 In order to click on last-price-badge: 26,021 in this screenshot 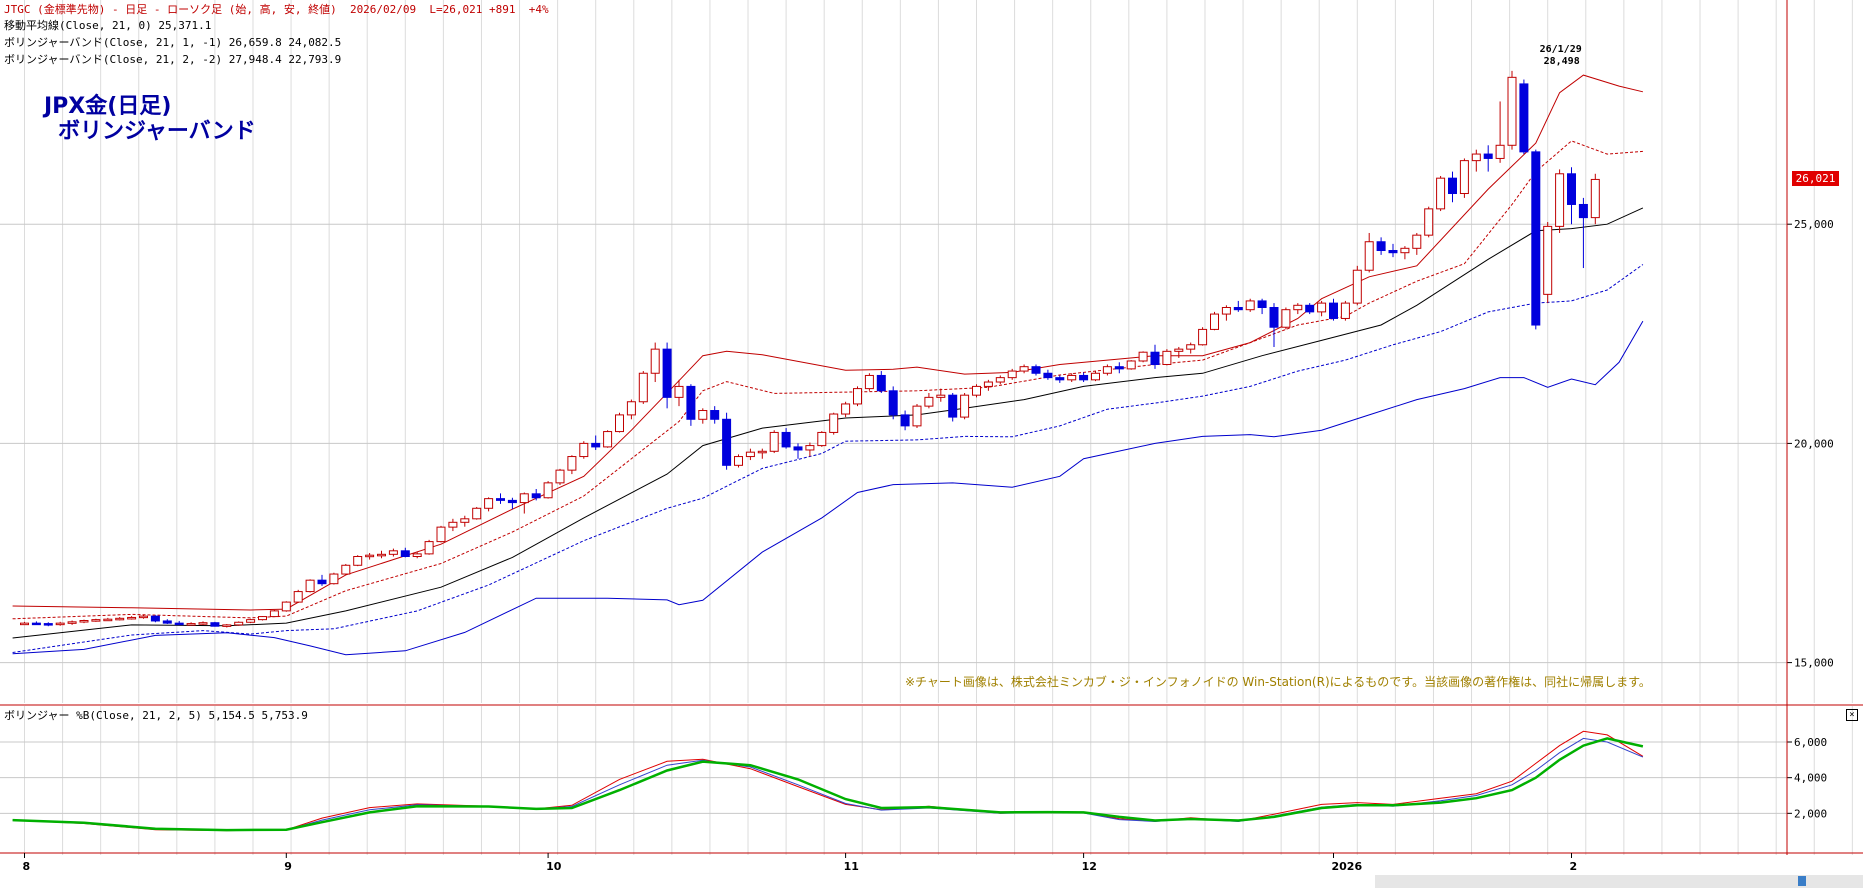, I will do `click(1815, 178)`.